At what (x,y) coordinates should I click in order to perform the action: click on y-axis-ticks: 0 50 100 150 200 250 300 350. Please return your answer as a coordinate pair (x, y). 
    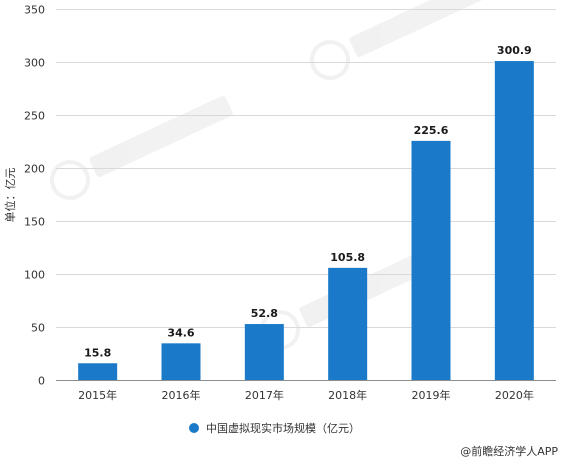
    Looking at the image, I should click on (34, 196).